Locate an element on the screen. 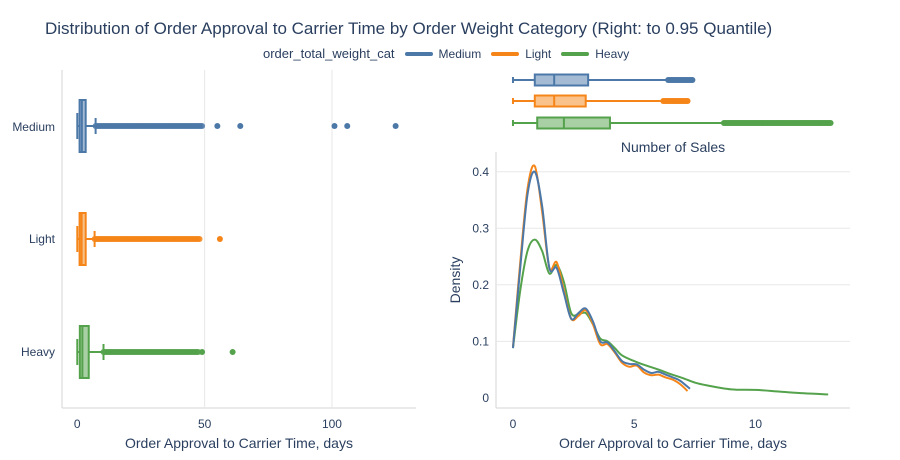 The image size is (900, 460). right-y-tick-0: 0 is located at coordinates (485, 398).